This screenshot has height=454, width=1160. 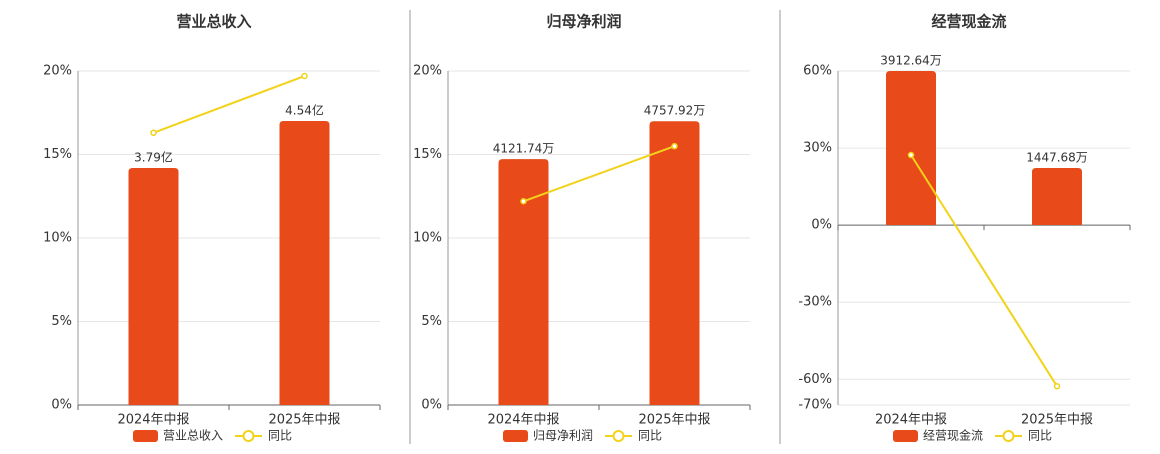 What do you see at coordinates (213, 22) in the screenshot?
I see `chart-title: 营业总收入` at bounding box center [213, 22].